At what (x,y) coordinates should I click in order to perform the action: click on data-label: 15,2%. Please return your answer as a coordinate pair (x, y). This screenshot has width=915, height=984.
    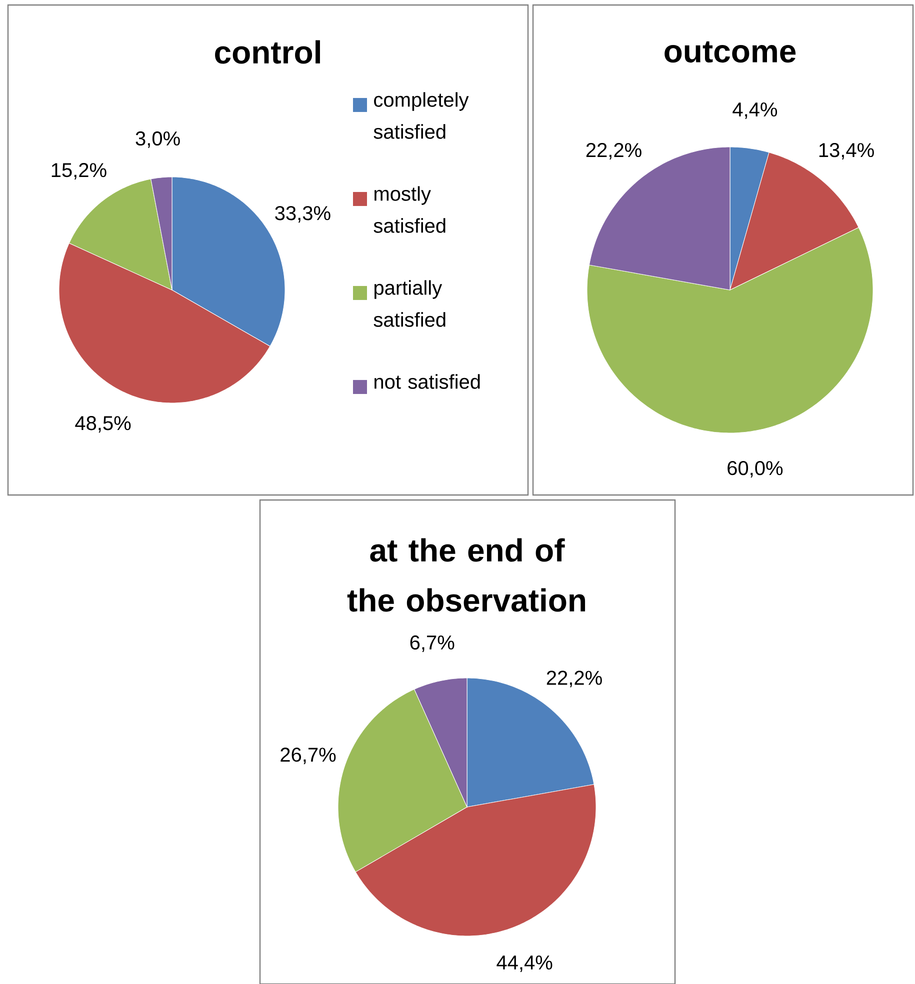
    Looking at the image, I should click on (79, 171).